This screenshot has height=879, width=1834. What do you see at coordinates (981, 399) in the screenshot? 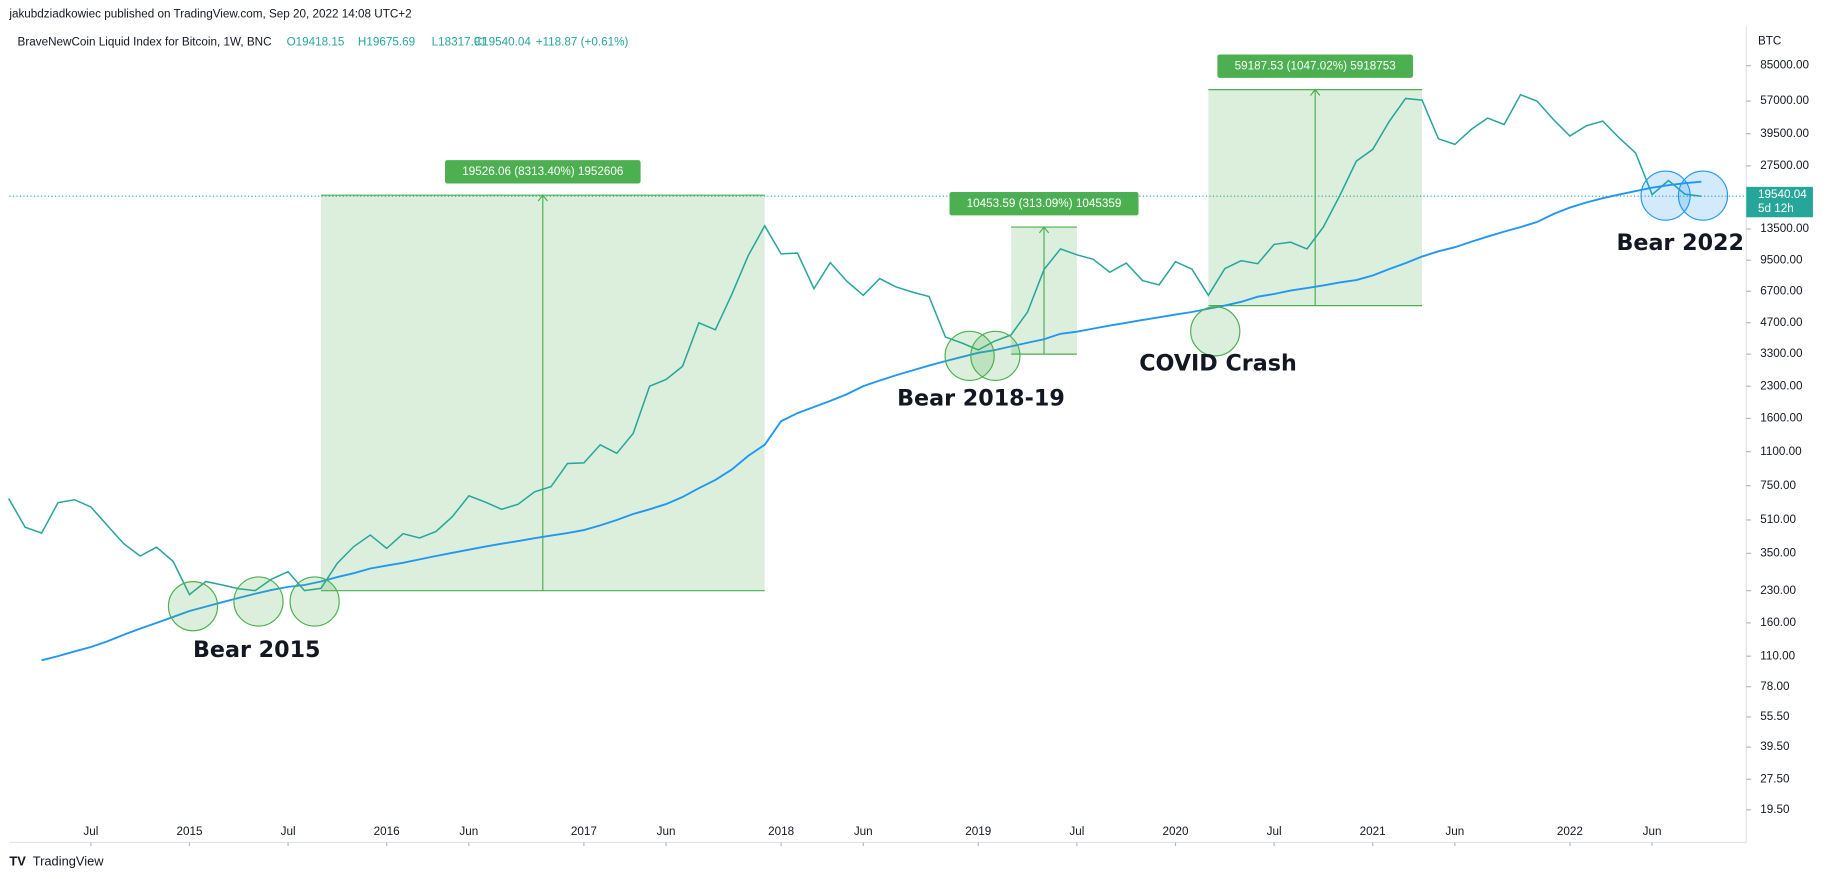
I see `annotation: Bear 2018-19` at bounding box center [981, 399].